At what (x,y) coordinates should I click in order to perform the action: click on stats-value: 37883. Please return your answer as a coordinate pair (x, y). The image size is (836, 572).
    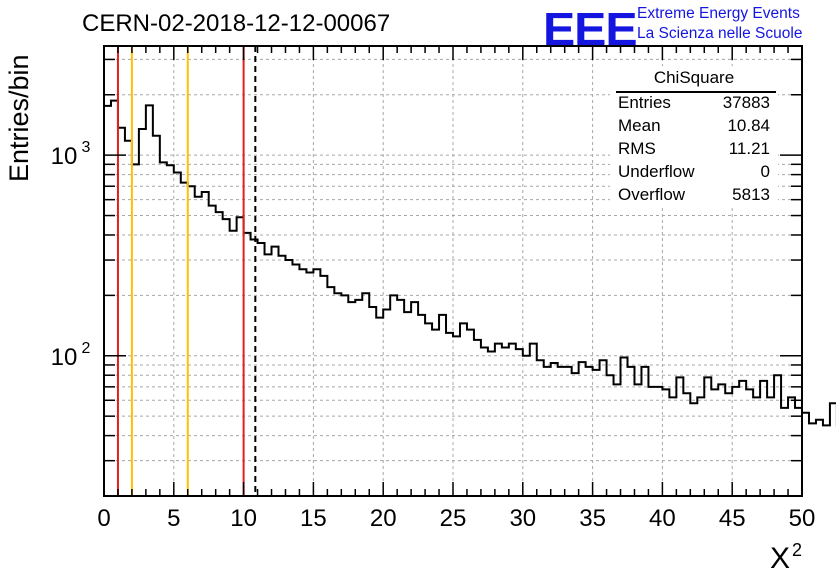
    Looking at the image, I should click on (746, 102).